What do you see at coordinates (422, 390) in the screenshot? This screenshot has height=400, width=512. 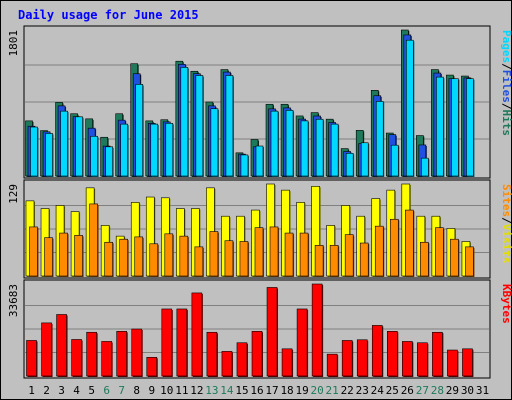 I see `day-label: 27` at bounding box center [422, 390].